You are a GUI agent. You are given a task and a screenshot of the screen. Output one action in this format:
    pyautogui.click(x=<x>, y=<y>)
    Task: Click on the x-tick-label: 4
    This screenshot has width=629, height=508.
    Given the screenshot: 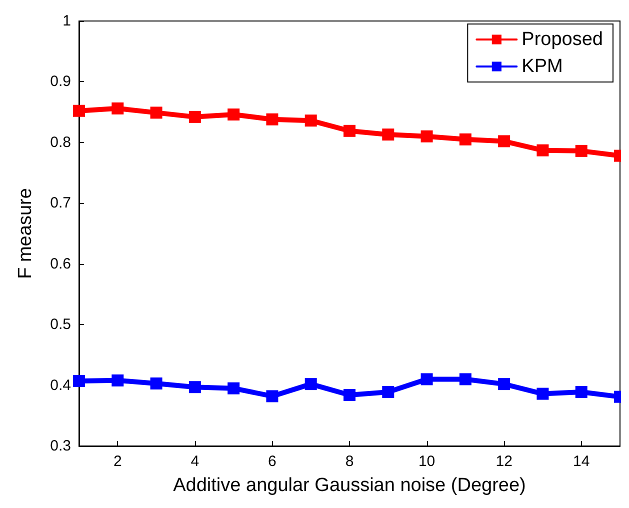 What is the action you would take?
    pyautogui.click(x=195, y=461)
    